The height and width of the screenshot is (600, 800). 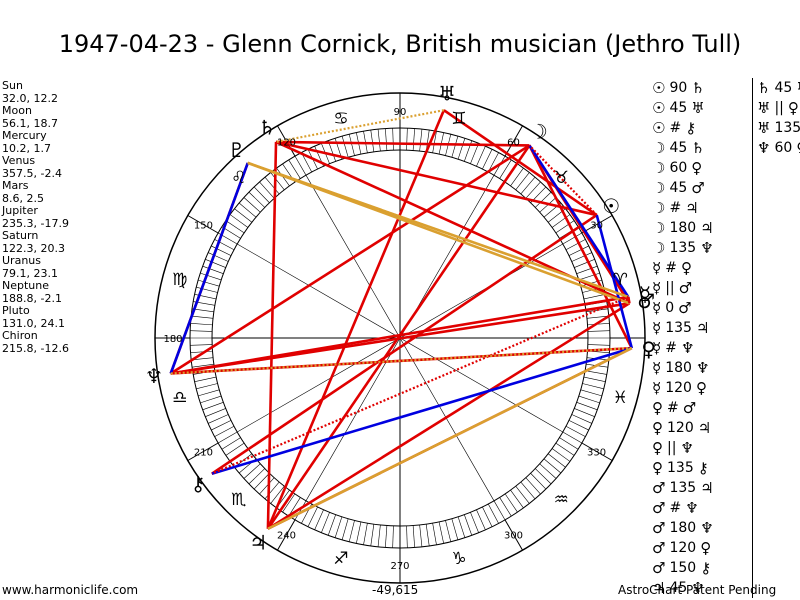 I want to click on aspect-row: ☉ # ⚷, so click(x=674, y=128).